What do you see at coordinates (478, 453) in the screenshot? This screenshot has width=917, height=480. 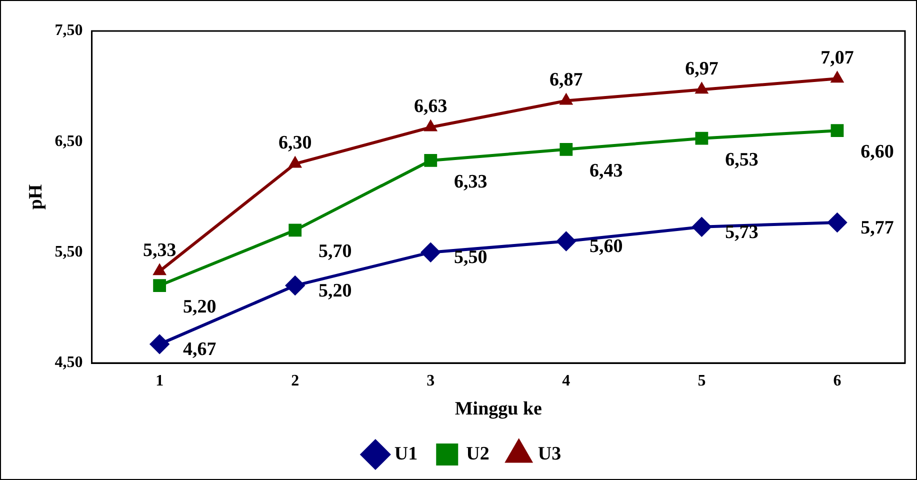 I see `legend-label: U2` at bounding box center [478, 453].